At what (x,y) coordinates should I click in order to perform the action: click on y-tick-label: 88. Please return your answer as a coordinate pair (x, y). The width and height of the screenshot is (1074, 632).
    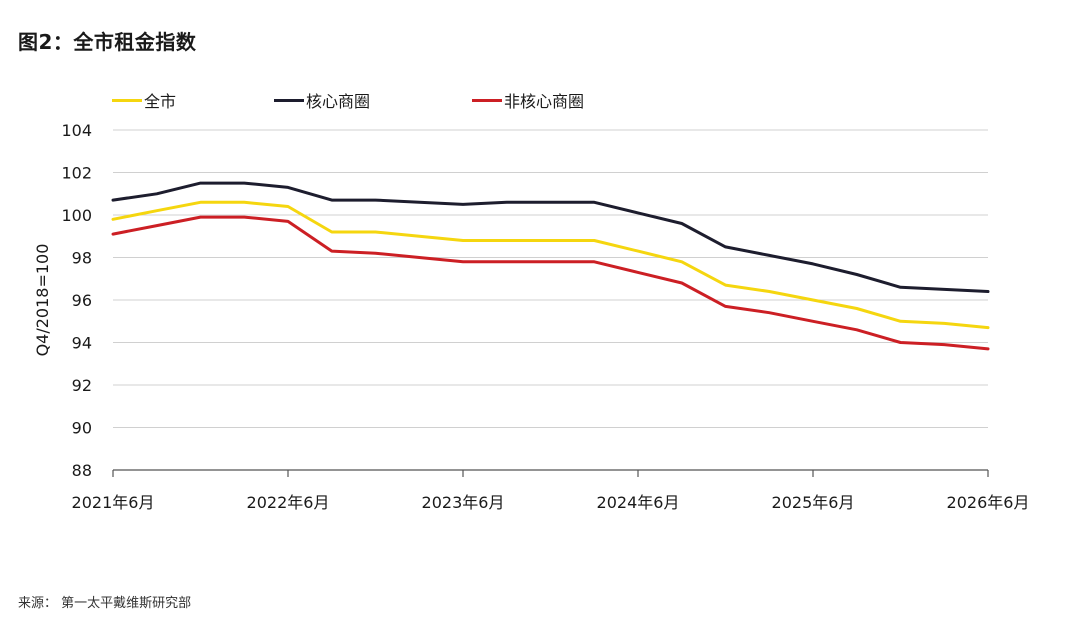
    Looking at the image, I should click on (82, 470).